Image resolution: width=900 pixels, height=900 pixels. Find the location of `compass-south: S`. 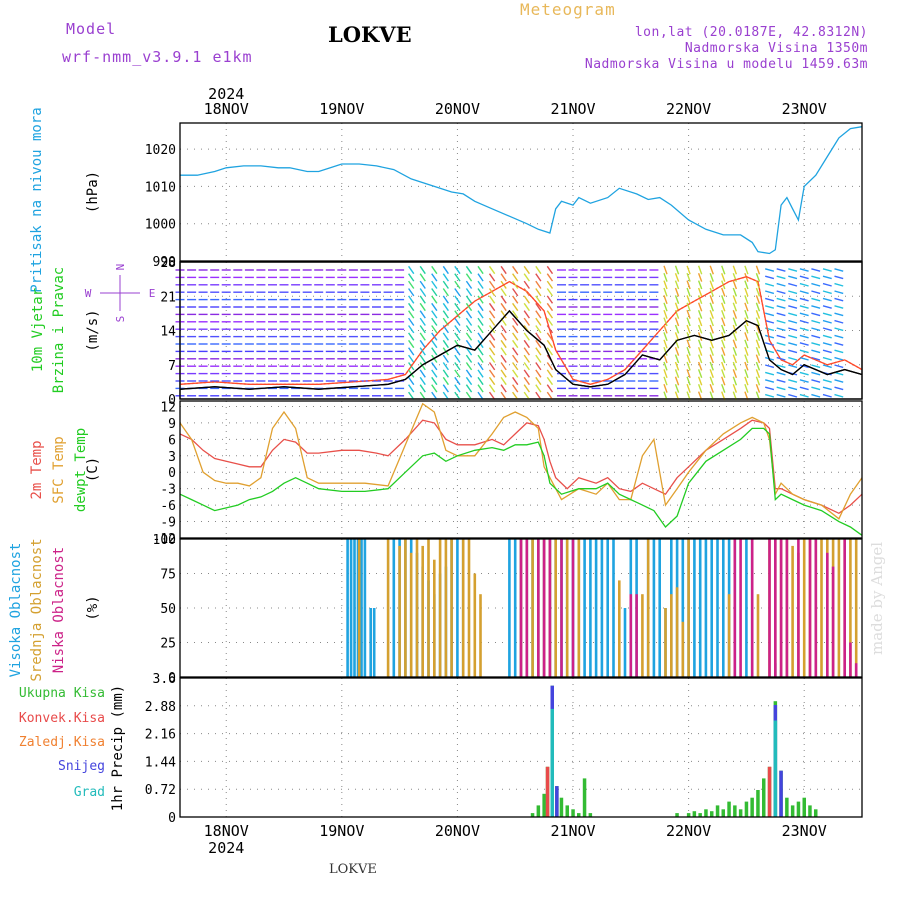

compass-south: S is located at coordinates (120, 319).